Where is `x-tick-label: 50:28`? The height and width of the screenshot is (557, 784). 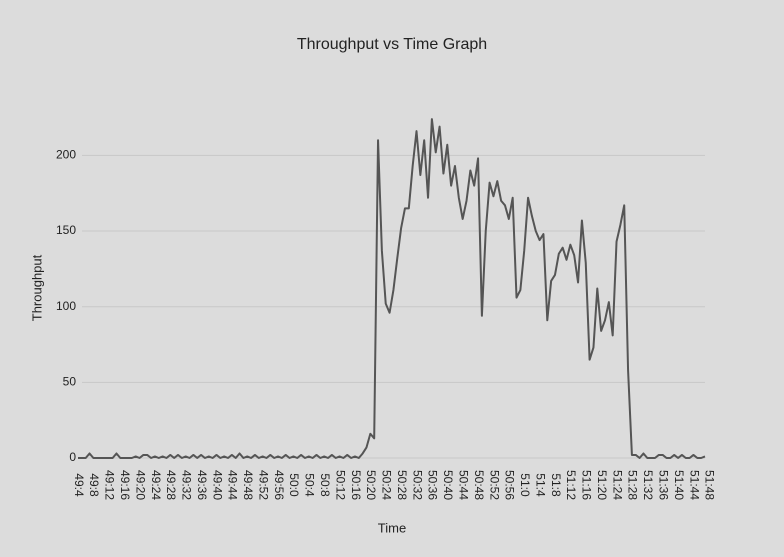
x-tick-label: 50:28 is located at coordinates (402, 485).